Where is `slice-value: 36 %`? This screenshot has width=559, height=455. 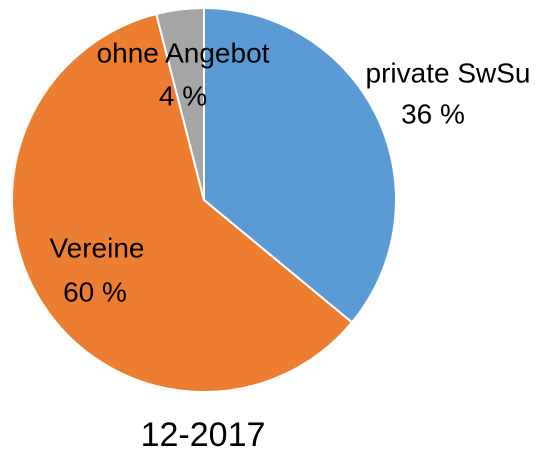
slice-value: 36 % is located at coordinates (433, 113).